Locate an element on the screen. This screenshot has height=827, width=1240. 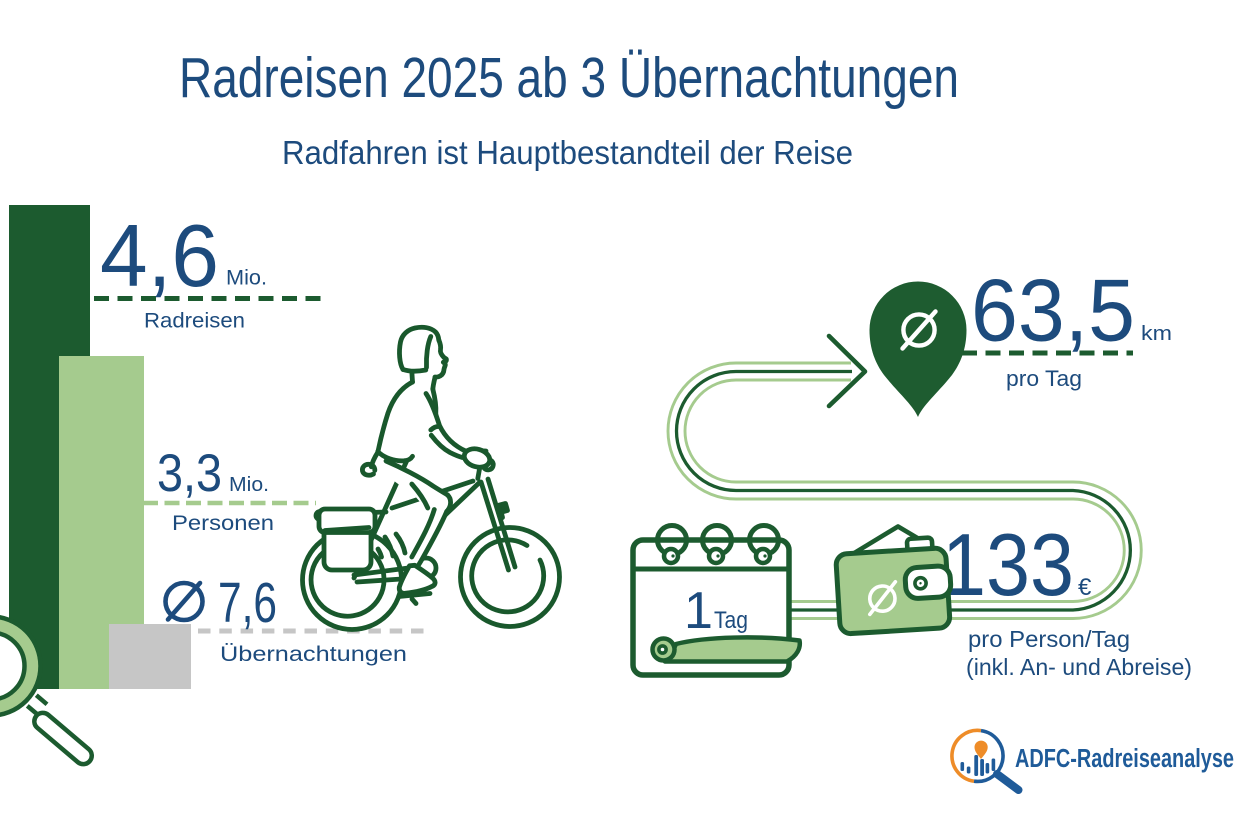
svg-text:Radfahren ist Hauptbestandteil: Radfahren ist Hauptbestandteil der Reise is located at coordinates (567, 152).